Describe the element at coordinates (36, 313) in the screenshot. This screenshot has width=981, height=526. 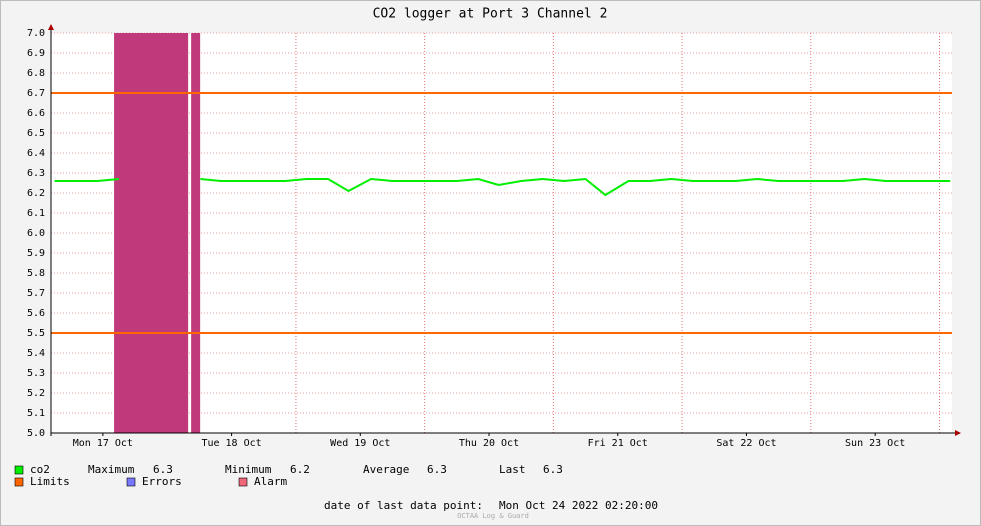
I see `y-tick-label: 5.6` at that location.